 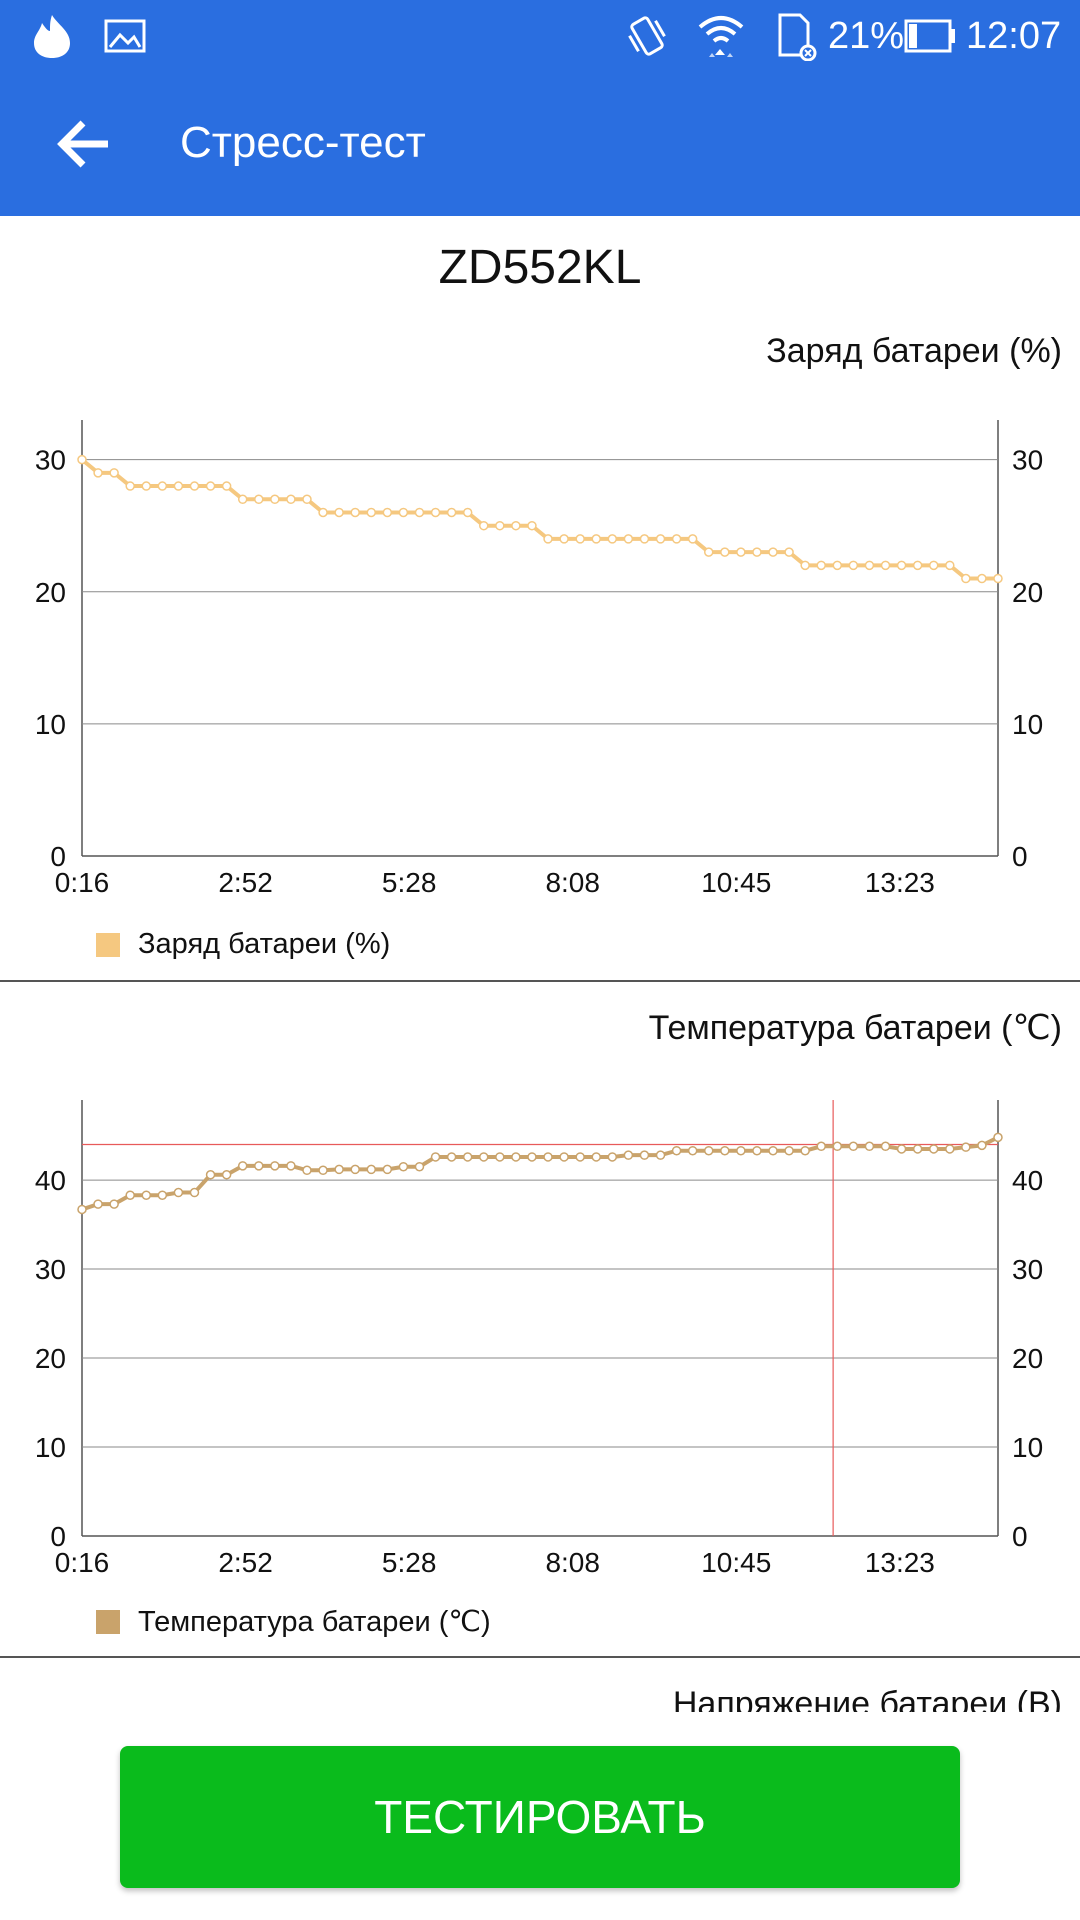 I want to click on status-bar: 21% 12:07, so click(x=540, y=36).